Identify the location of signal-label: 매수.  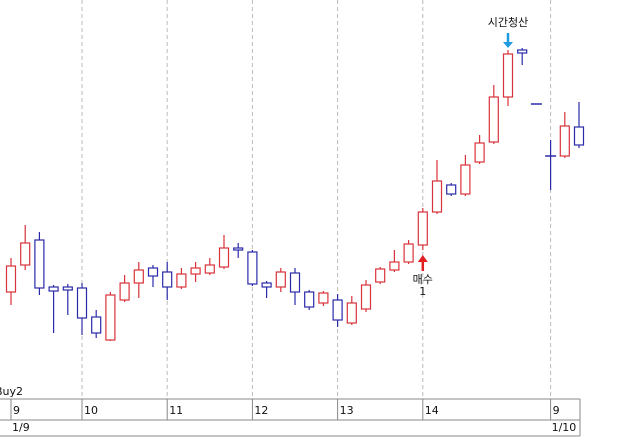
(423, 279).